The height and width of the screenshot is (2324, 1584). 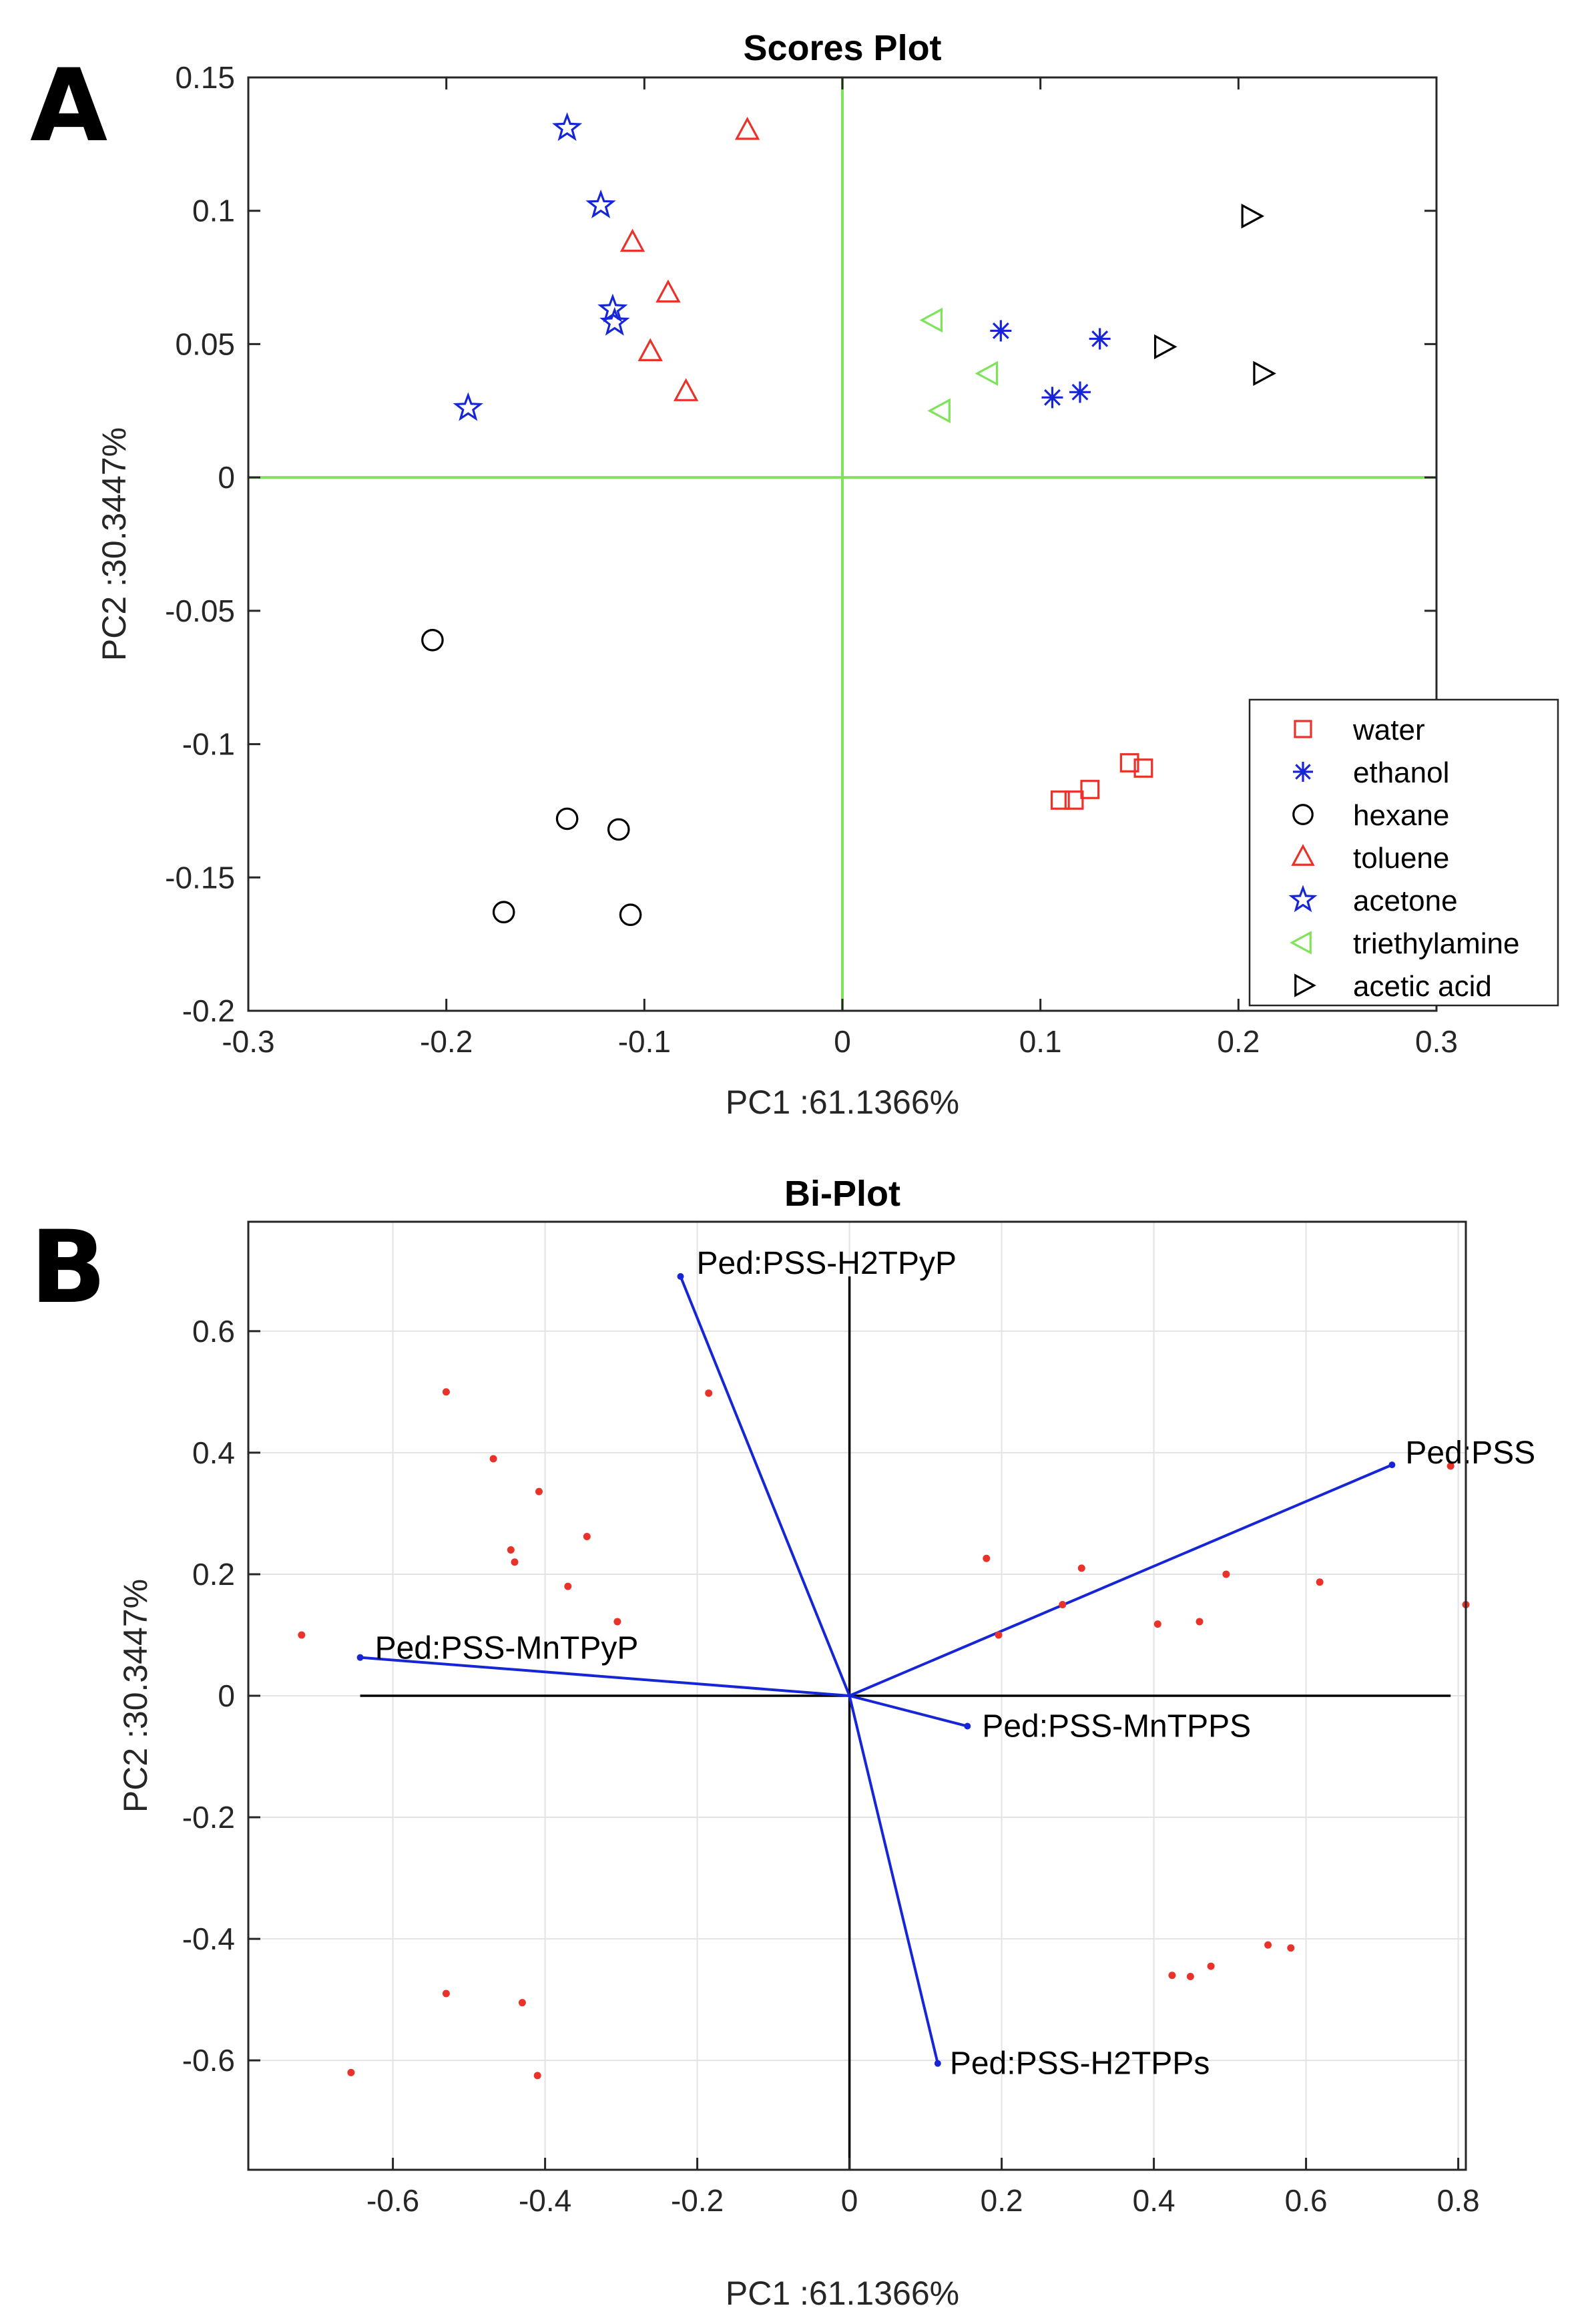 I want to click on biplot-x-axis-label: PC1 :61.1366%, so click(x=842, y=2293).